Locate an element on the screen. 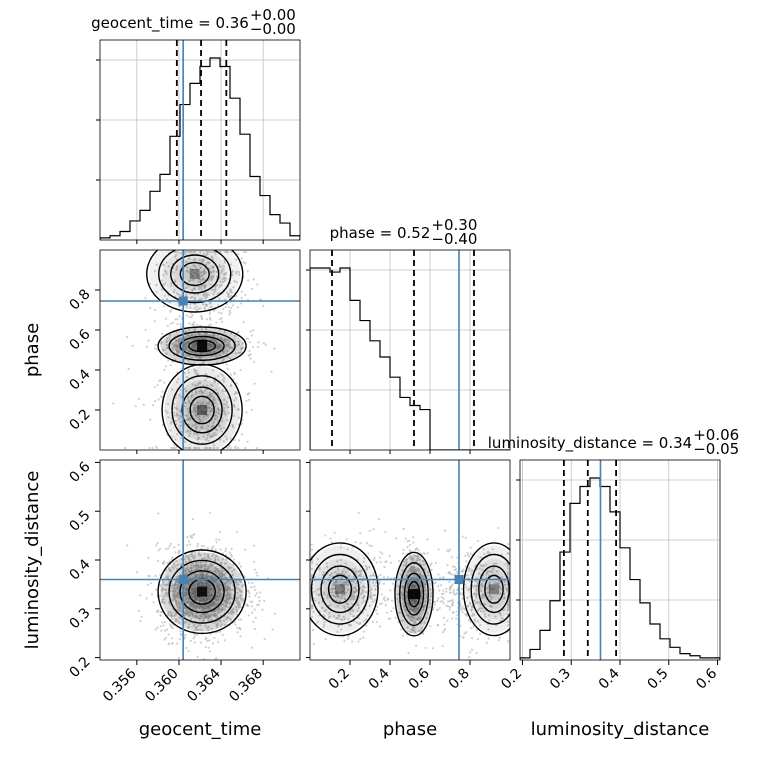 The height and width of the screenshot is (760, 760). y-tick-label: 0.2 is located at coordinates (80, 667).